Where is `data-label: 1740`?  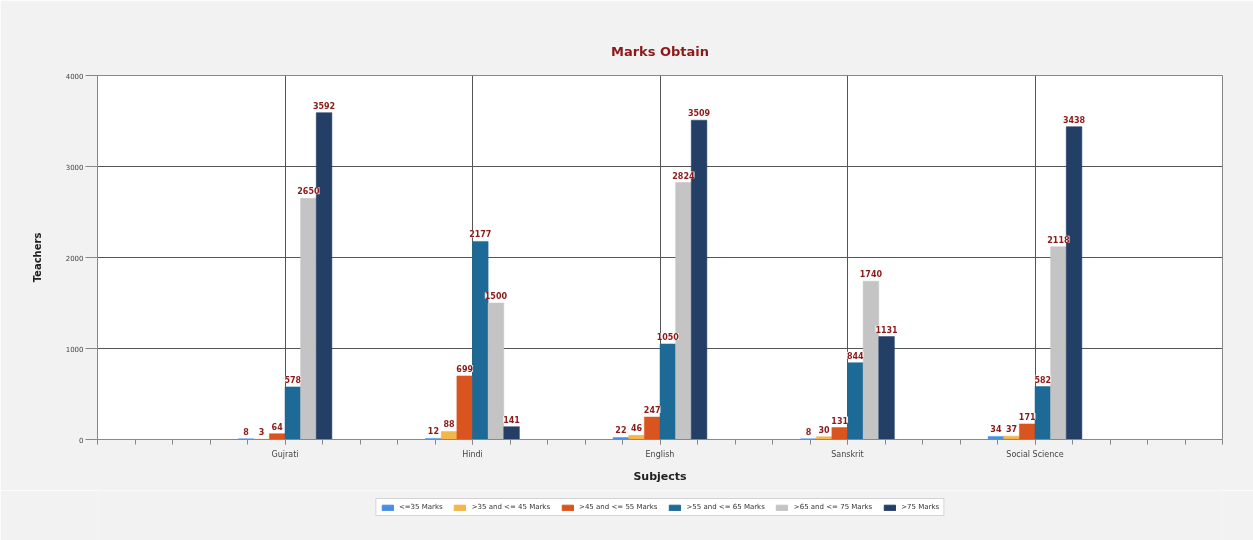
data-label: 1740 is located at coordinates (871, 275).